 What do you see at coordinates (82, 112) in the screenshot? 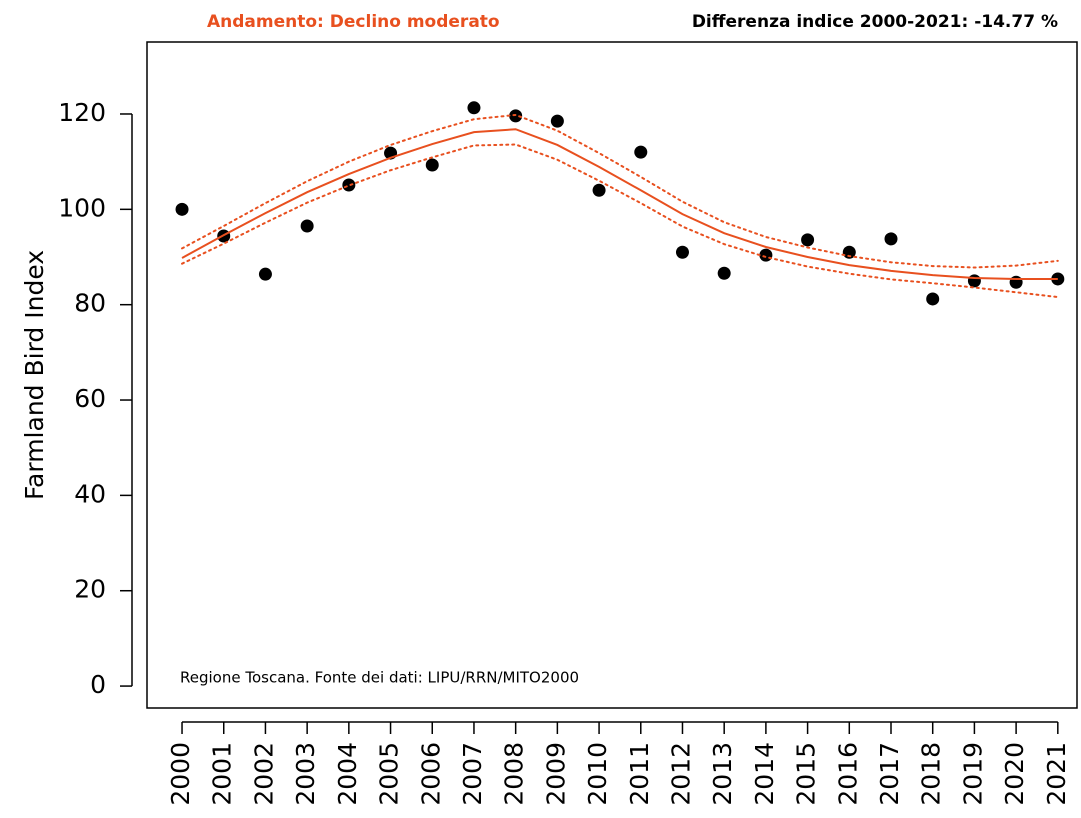
I see `y-tick-label: 120` at bounding box center [82, 112].